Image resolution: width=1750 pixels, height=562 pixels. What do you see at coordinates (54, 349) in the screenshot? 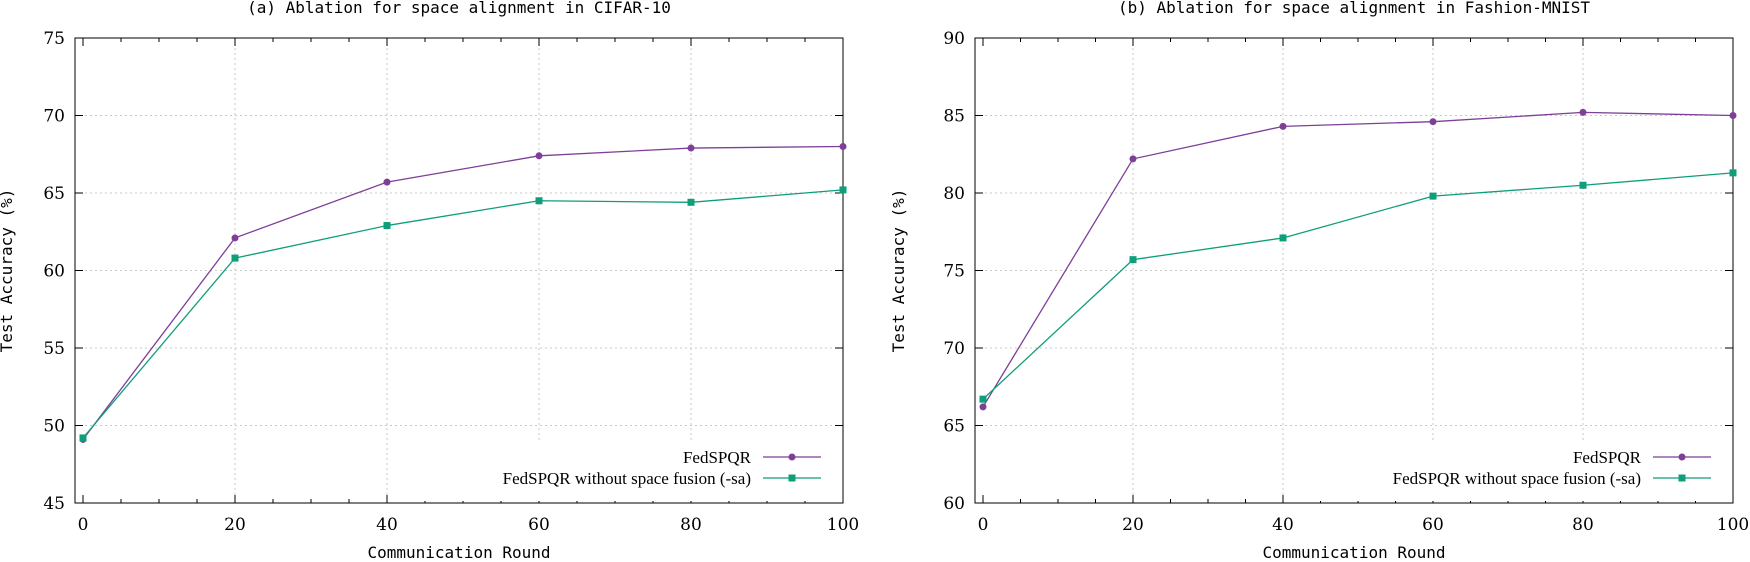
I see `y-tick-label: 55` at bounding box center [54, 349].